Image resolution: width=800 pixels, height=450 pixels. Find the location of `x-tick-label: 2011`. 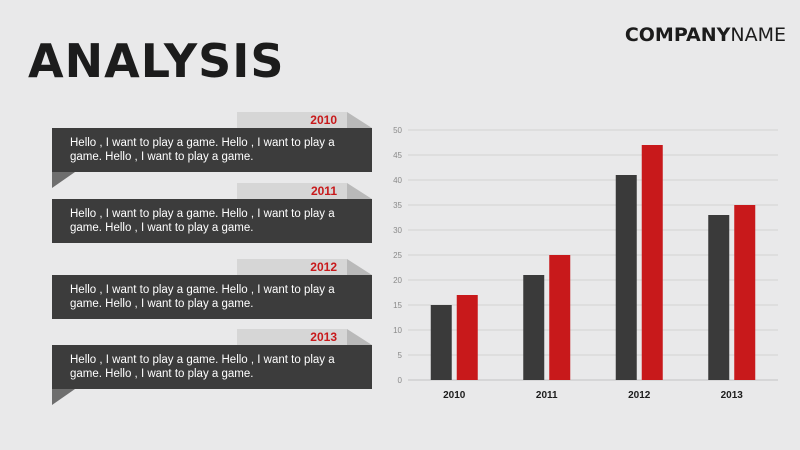

x-tick-label: 2011 is located at coordinates (547, 395).